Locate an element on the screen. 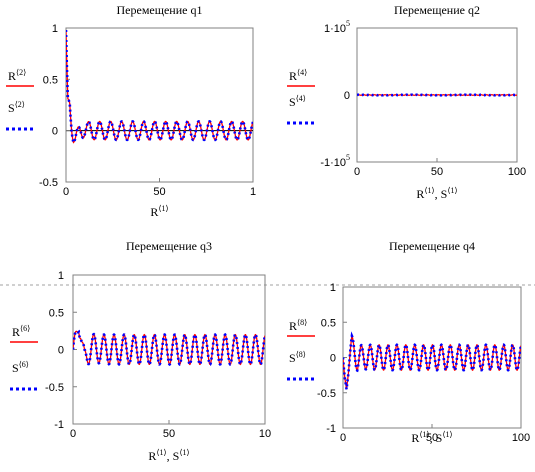 The image size is (535, 472). chart-title: Перемещение q2 is located at coordinates (437, 10).